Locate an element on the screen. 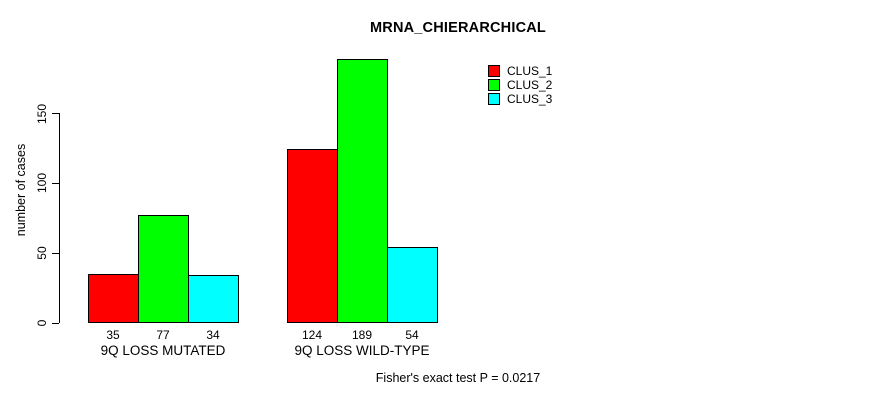 The height and width of the screenshot is (400, 890). y-tick-label: 50 is located at coordinates (42, 253).